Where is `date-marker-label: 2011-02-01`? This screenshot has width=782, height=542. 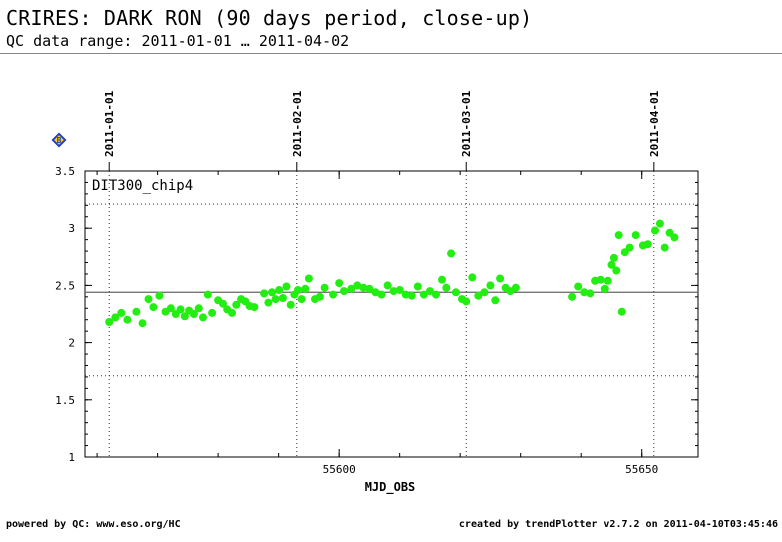
date-marker-label: 2011-02-01 is located at coordinates (297, 123).